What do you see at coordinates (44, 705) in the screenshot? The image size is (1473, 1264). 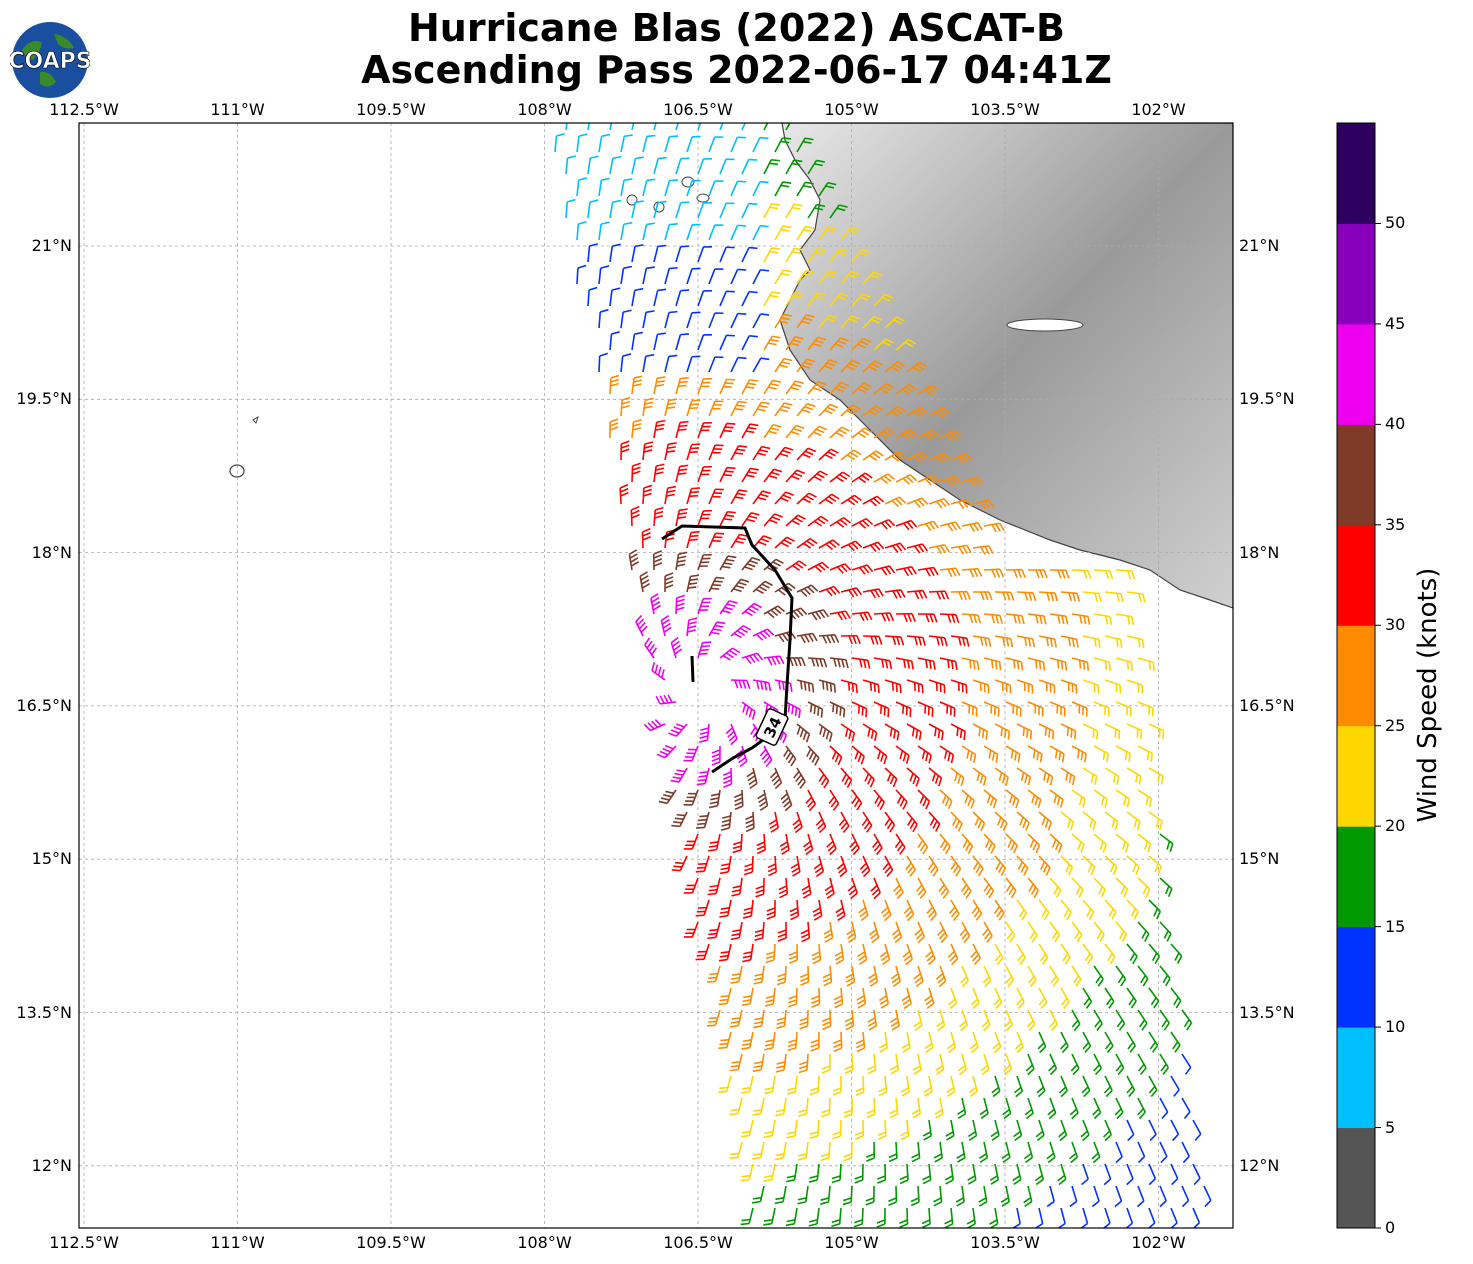 I see `lat-label: 16.5°N` at bounding box center [44, 705].